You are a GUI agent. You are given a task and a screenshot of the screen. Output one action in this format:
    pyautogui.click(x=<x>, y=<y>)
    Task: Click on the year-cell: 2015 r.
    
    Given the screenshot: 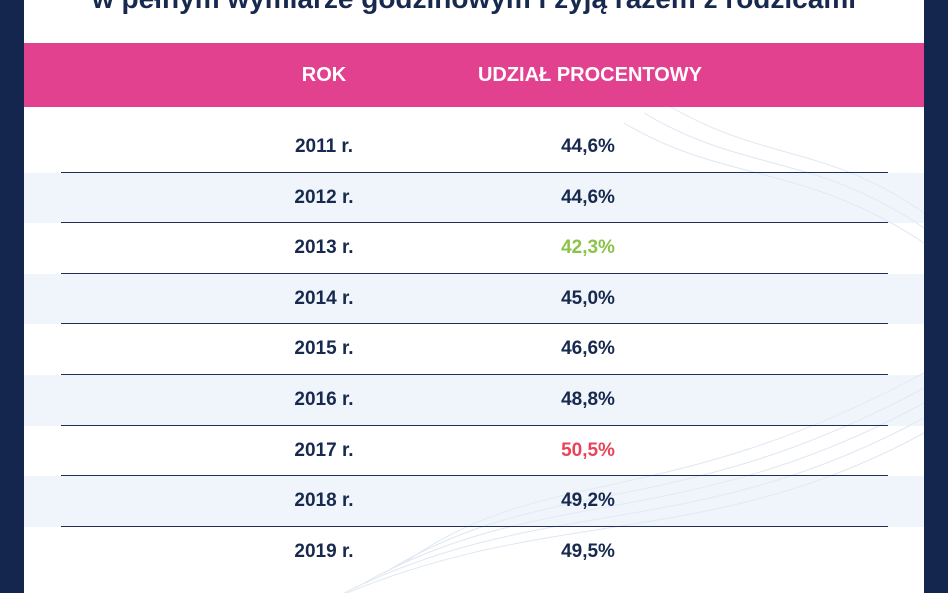 What is the action you would take?
    pyautogui.click(x=324, y=349)
    